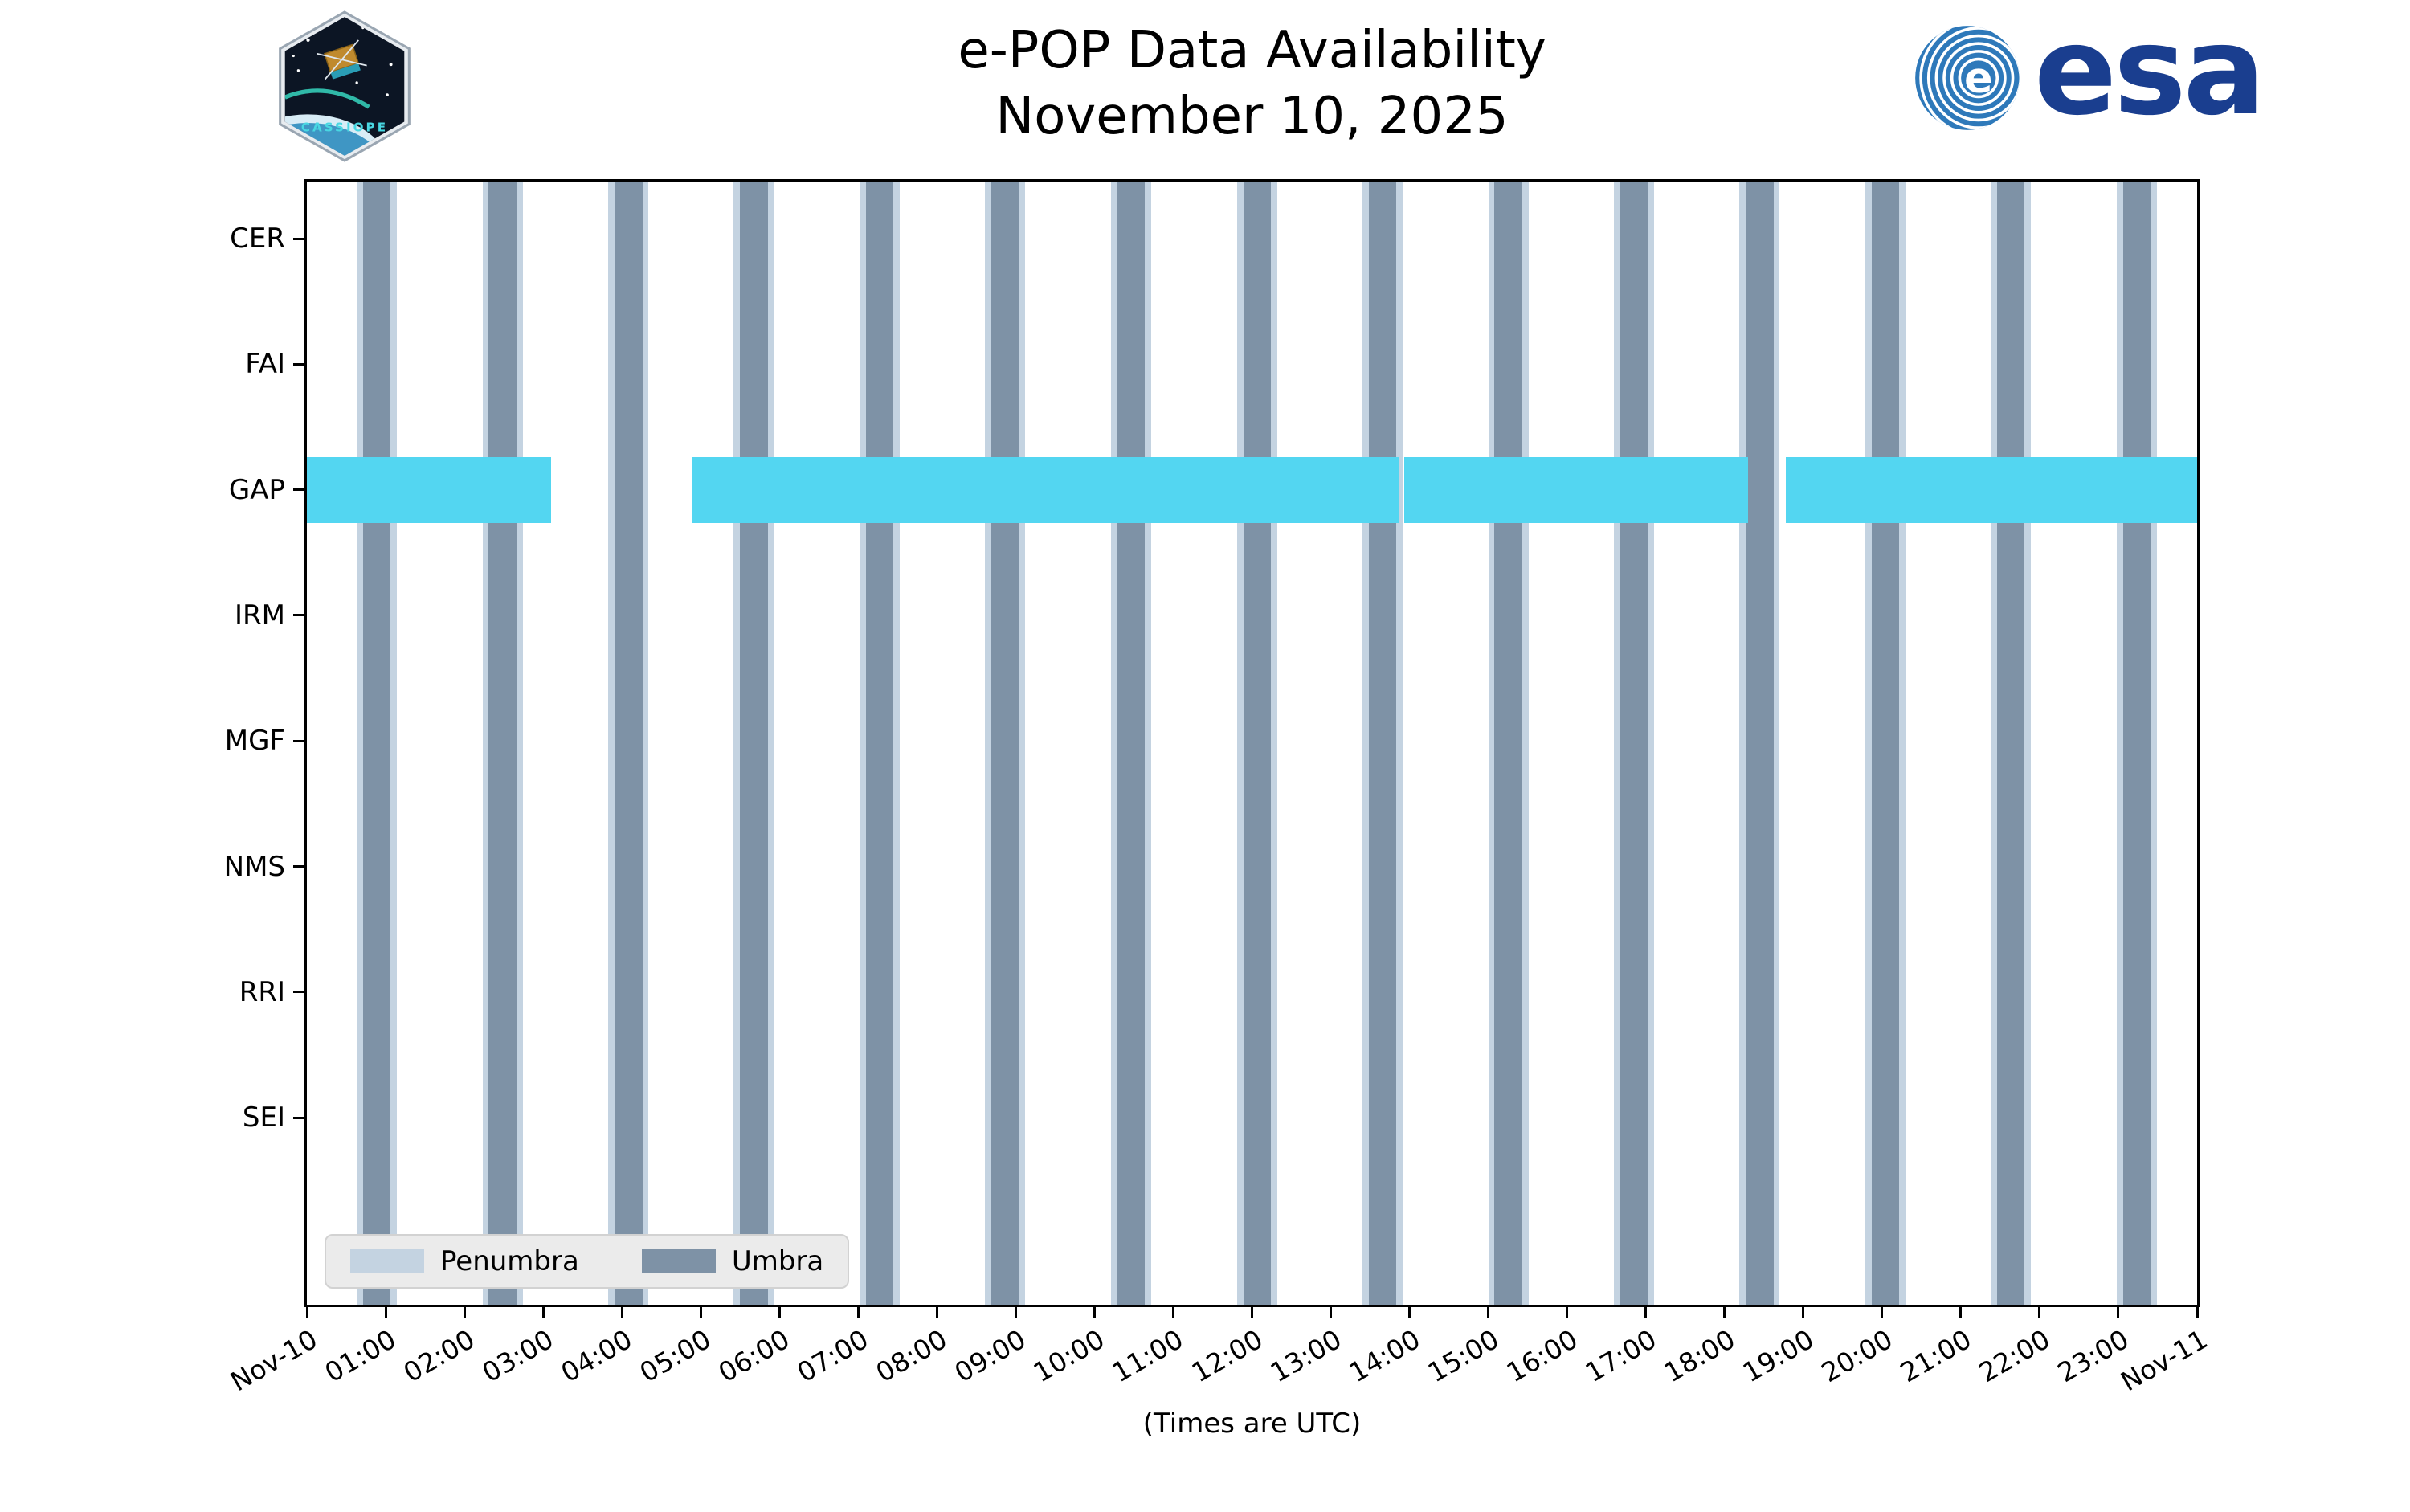  Describe the element at coordinates (1252, 116) in the screenshot. I see `chart-subtitle: November 10, 2025` at that location.